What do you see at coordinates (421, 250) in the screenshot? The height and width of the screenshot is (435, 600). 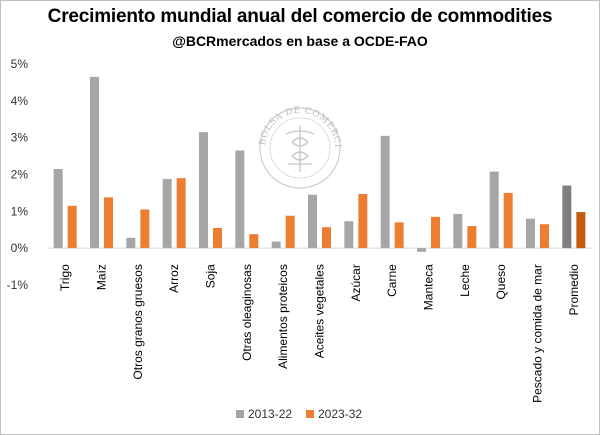 I see `bar-2013-22-Manteca` at bounding box center [421, 250].